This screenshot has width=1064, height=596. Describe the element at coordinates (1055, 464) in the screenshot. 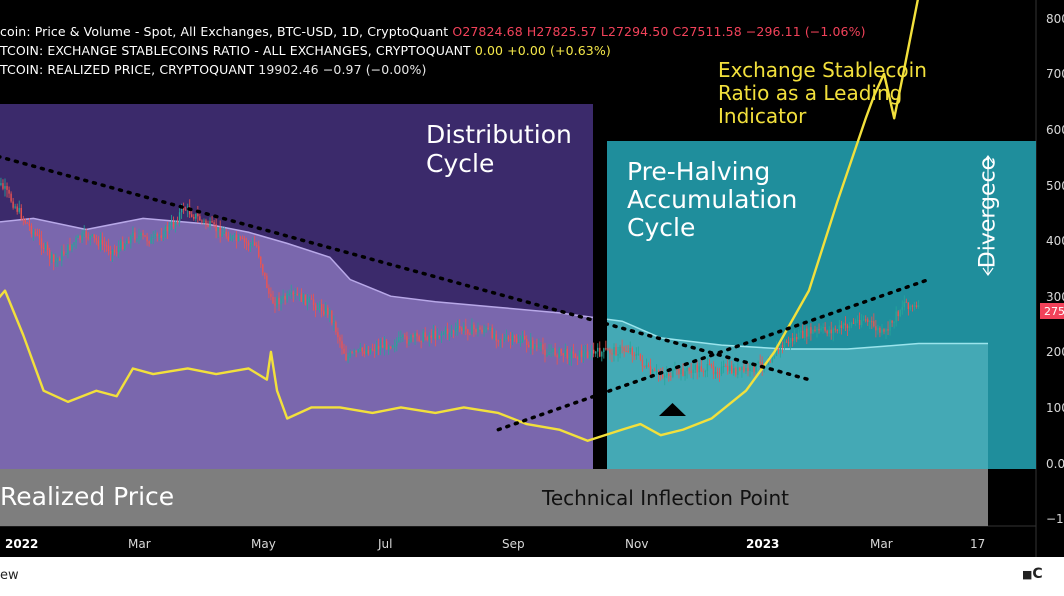

I see `ytick-0: 0.0` at that location.